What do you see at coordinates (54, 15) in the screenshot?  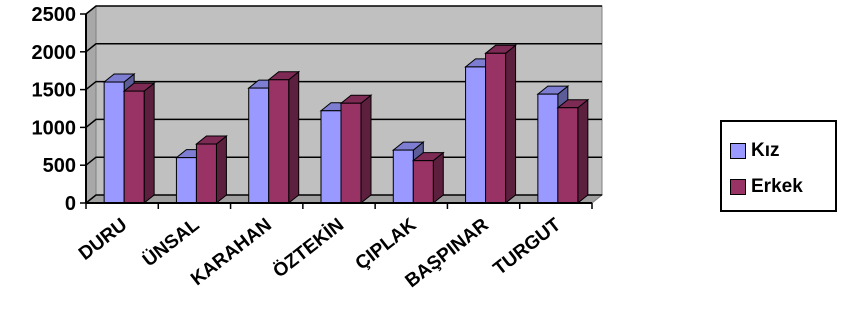 I see `y-tick-label: 2500` at bounding box center [54, 15].